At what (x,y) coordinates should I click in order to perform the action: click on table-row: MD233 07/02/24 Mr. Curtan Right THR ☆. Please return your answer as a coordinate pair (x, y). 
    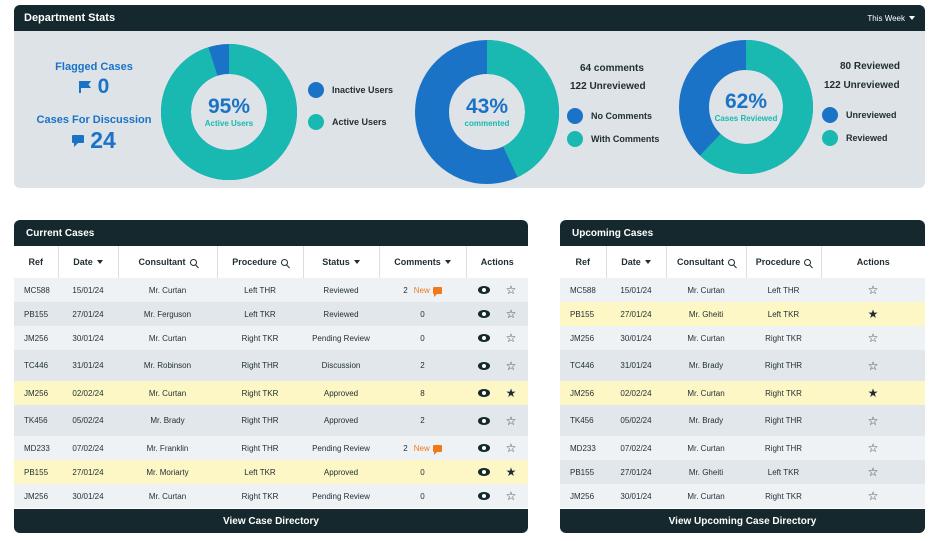
    Looking at the image, I should click on (742, 448).